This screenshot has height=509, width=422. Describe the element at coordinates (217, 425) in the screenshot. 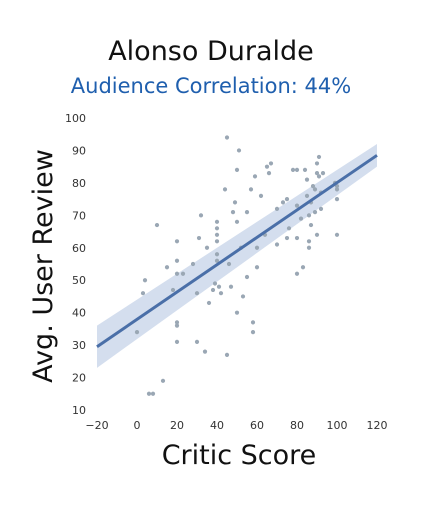

I see `x-tick-label: 40` at that location.